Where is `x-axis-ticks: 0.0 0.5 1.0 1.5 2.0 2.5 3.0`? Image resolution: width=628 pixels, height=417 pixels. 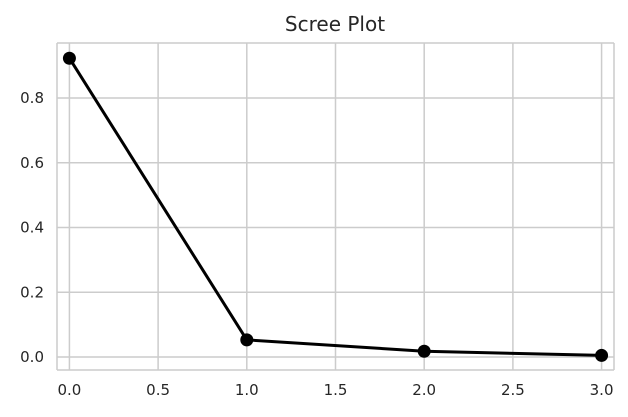
x-axis-ticks: 0.0 0.5 1.0 1.5 2.0 2.5 3.0 is located at coordinates (335, 390).